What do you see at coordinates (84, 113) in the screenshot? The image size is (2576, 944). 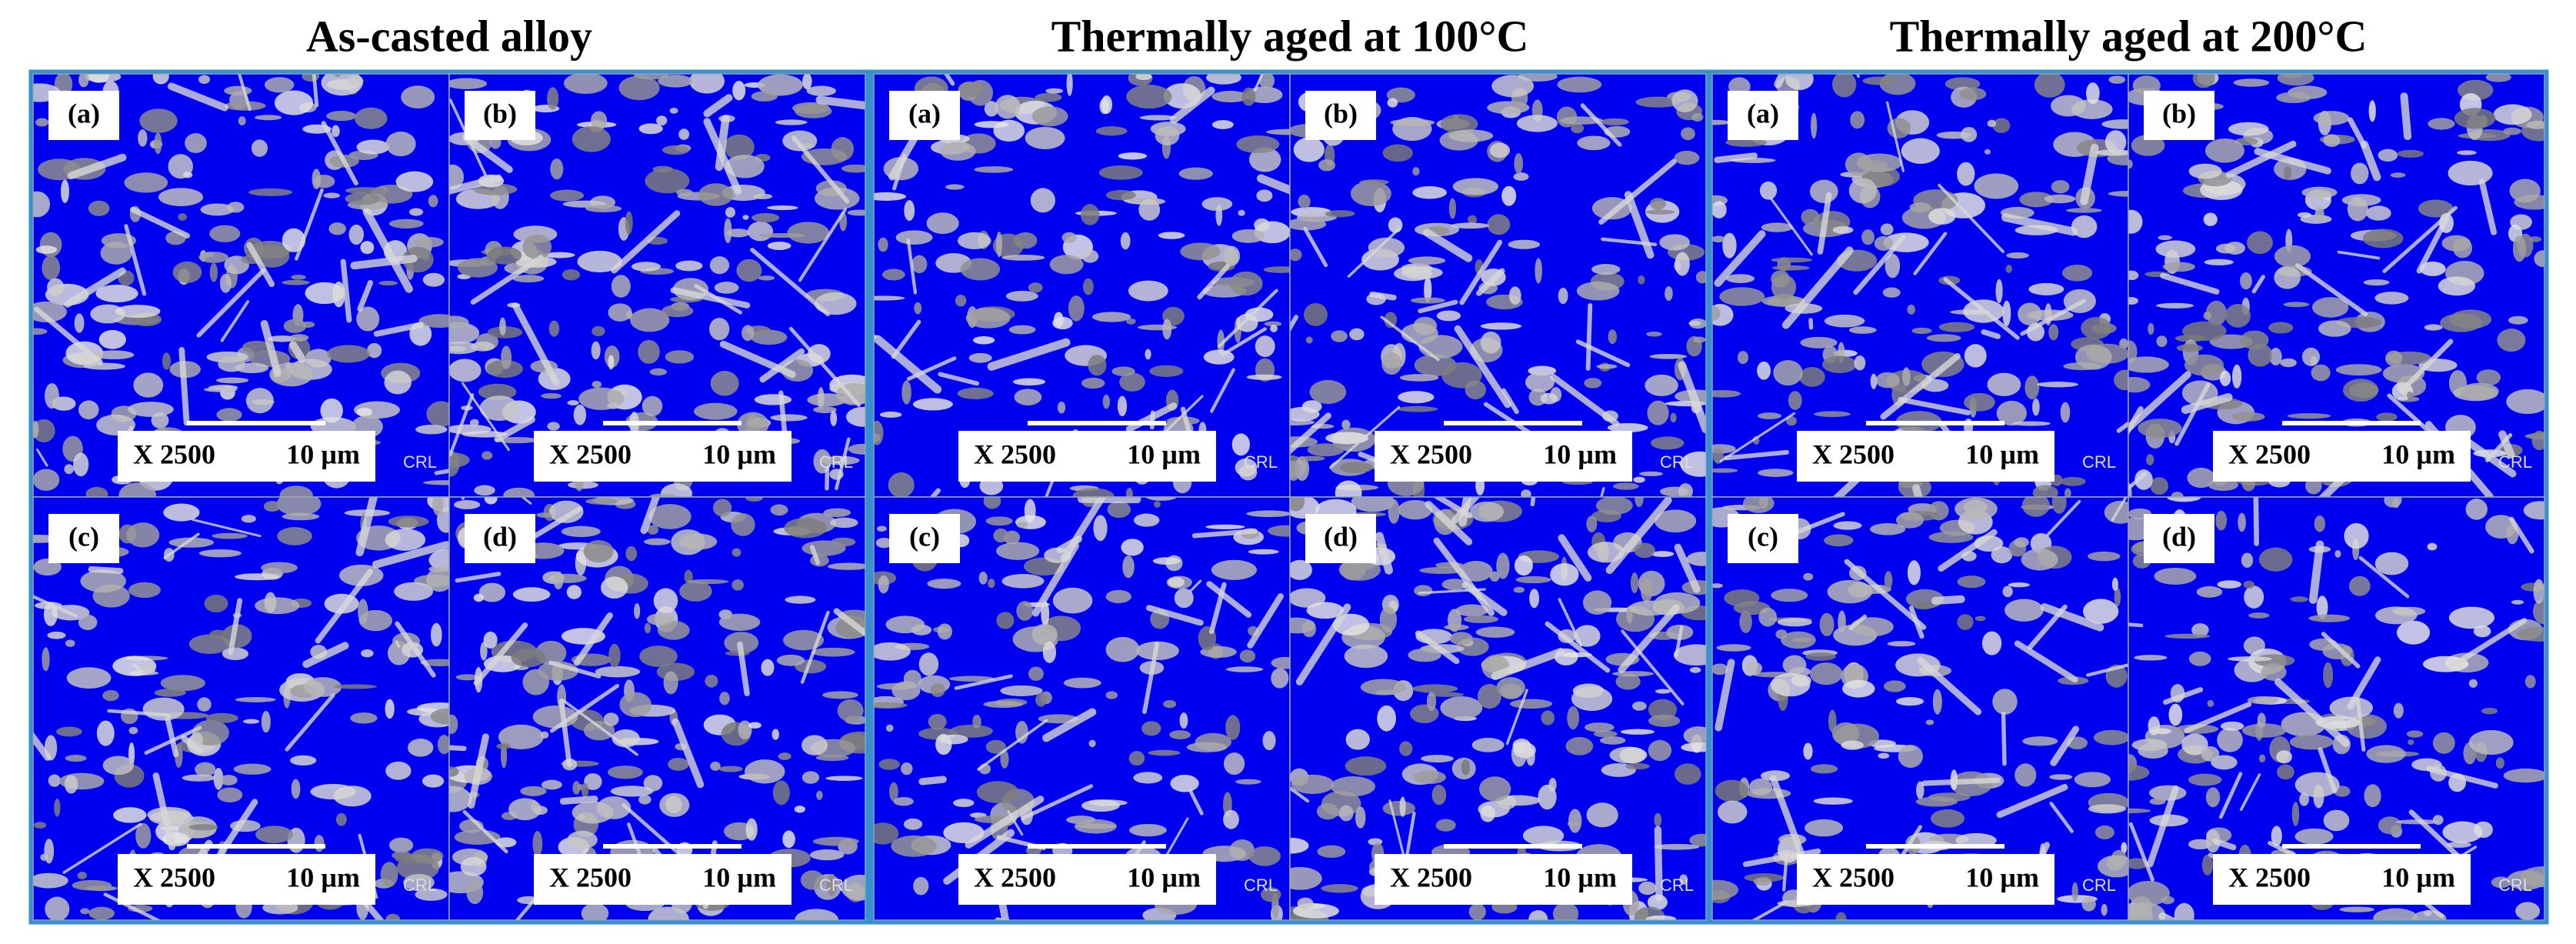 I see `panel-label: (a)` at bounding box center [84, 113].